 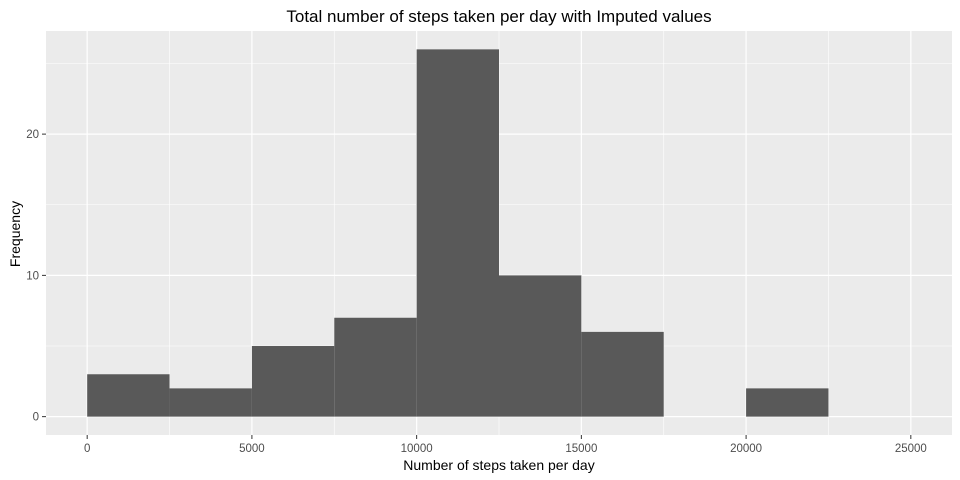 What do you see at coordinates (498, 465) in the screenshot?
I see `x-axis-title: Number of steps taken per day` at bounding box center [498, 465].